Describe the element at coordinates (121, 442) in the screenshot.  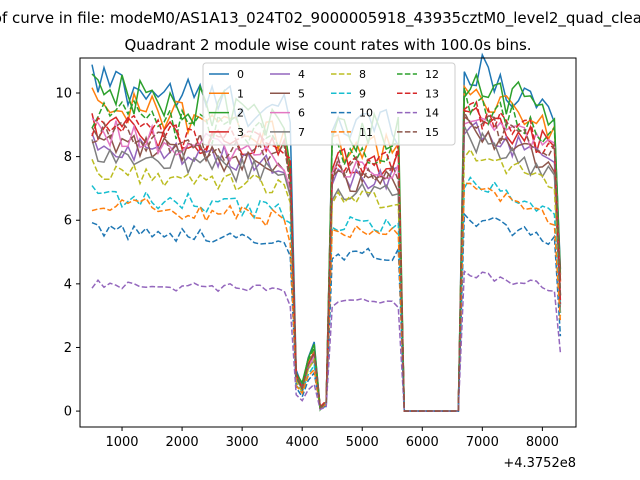
I see `x-tick-label: 1000` at that location.